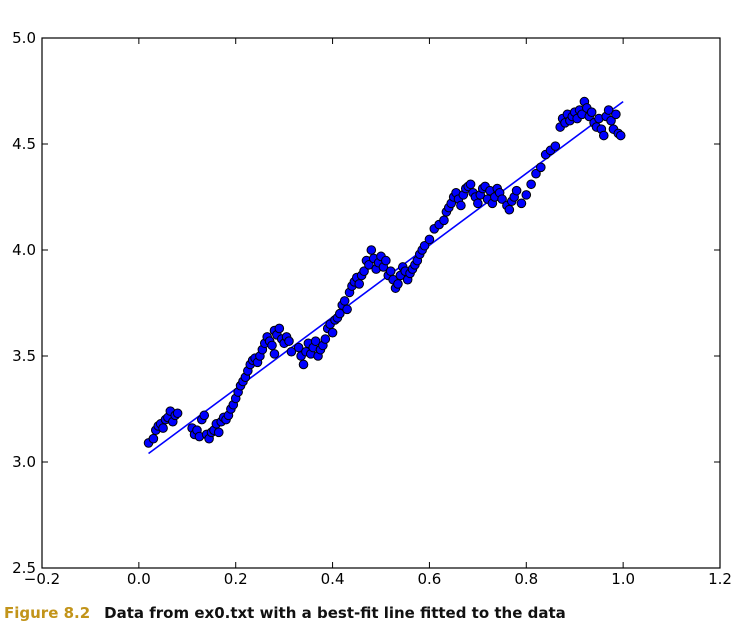 The image size is (748, 634). What do you see at coordinates (526, 579) in the screenshot?
I see `x-tick-label: 0.8` at bounding box center [526, 579].